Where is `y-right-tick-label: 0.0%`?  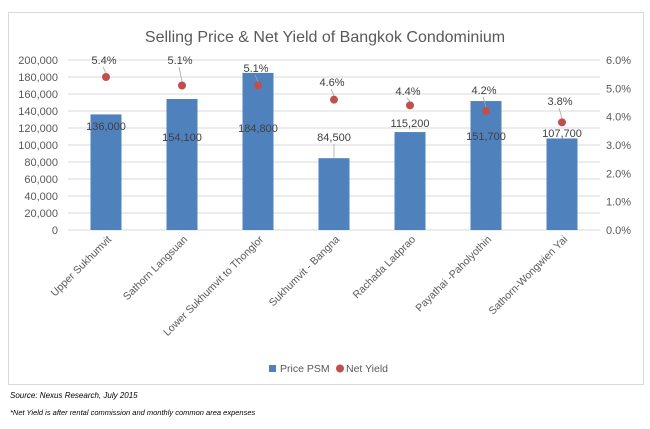 y-right-tick-label: 0.0% is located at coordinates (618, 231).